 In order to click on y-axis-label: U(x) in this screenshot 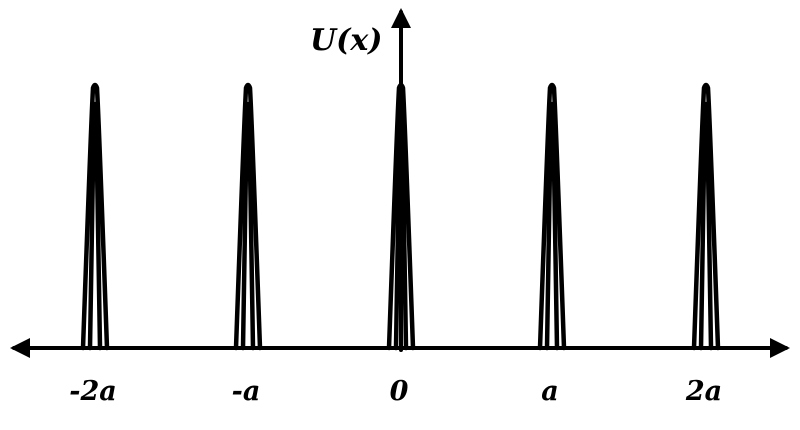, I will do `click(346, 40)`.